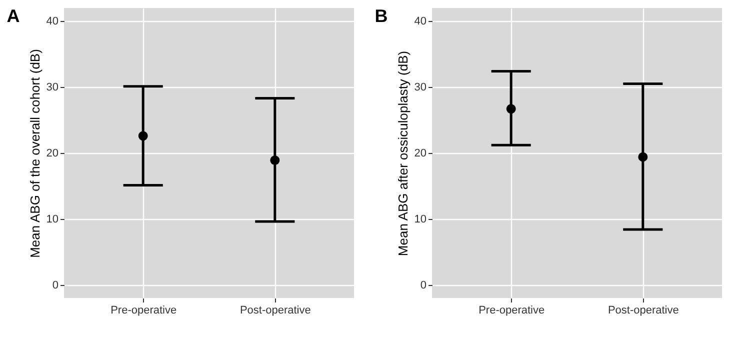  Describe the element at coordinates (34, 153) in the screenshot. I see `y-axis-title: Mean ABG of the overall cohort (dB)` at that location.